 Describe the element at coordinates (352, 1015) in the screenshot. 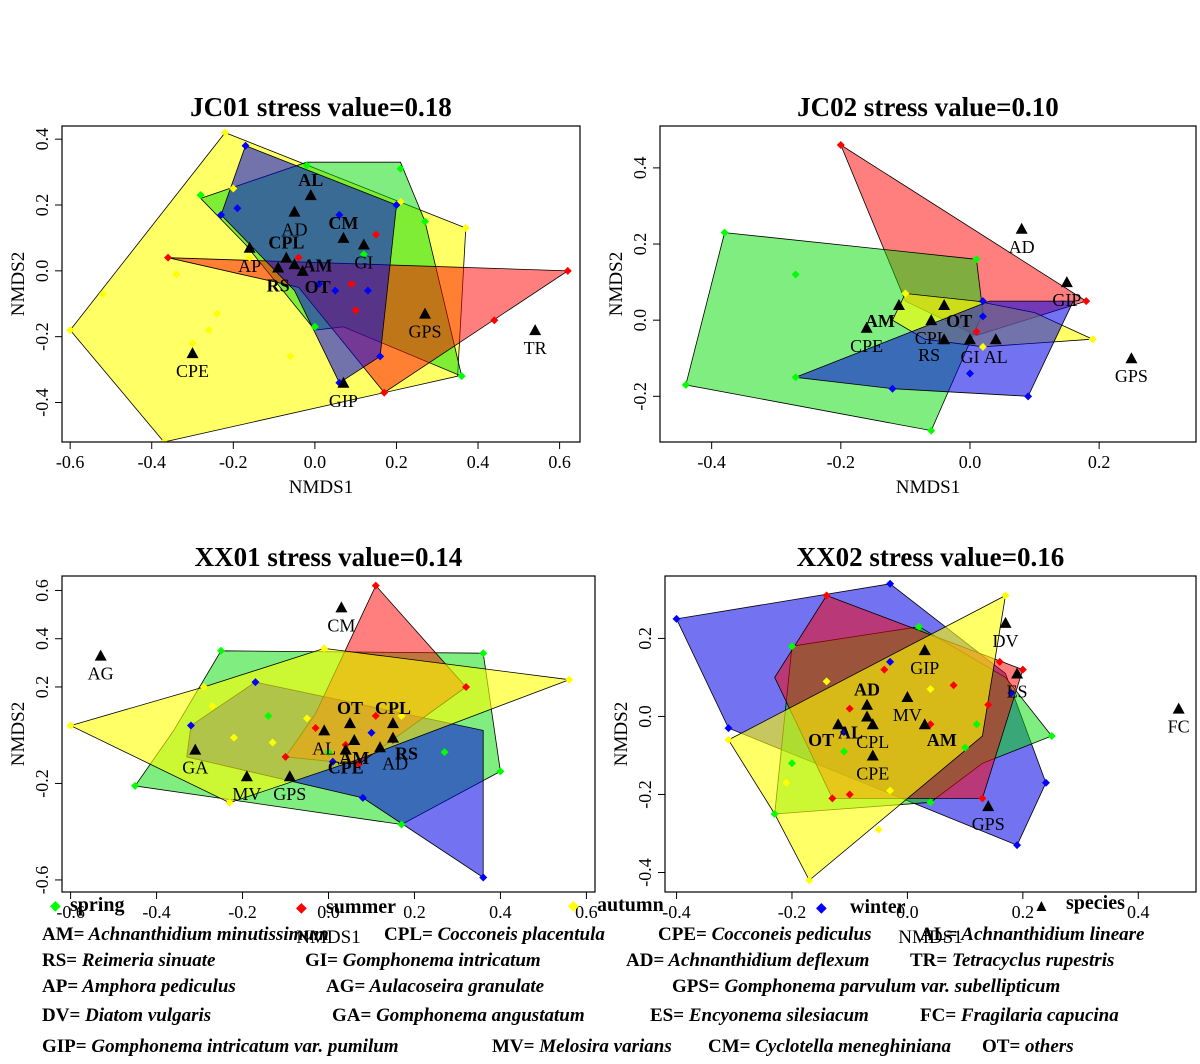

I see `abbreviation-code: GA=` at that location.